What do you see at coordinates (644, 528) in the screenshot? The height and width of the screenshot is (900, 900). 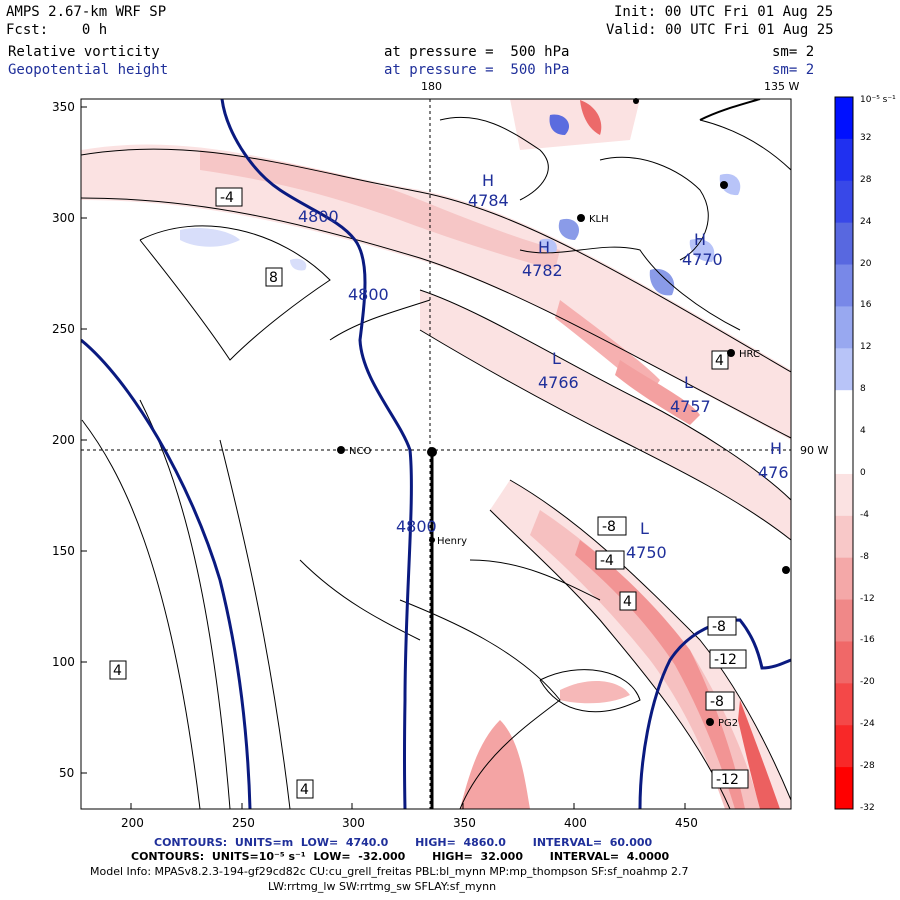 I see `center-type-5: L` at bounding box center [644, 528].